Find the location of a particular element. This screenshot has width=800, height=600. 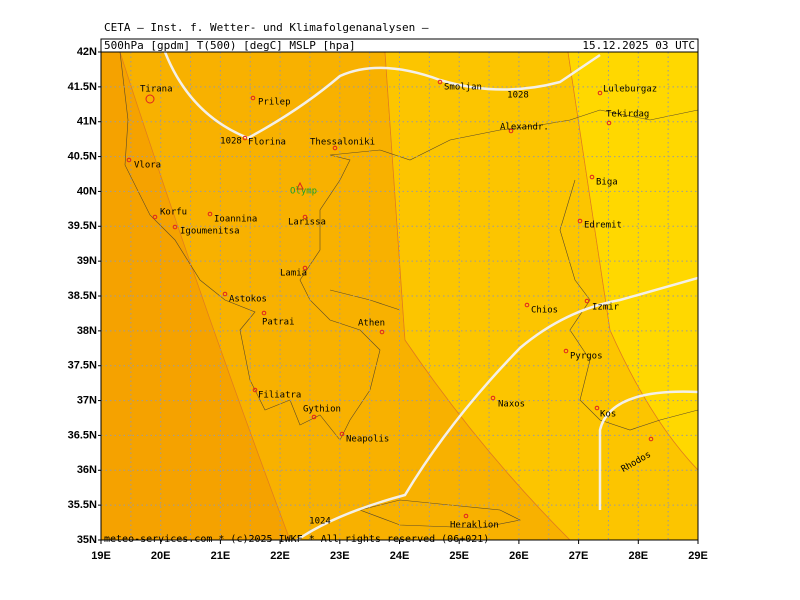

city-label: Lamia is located at coordinates (293, 274).